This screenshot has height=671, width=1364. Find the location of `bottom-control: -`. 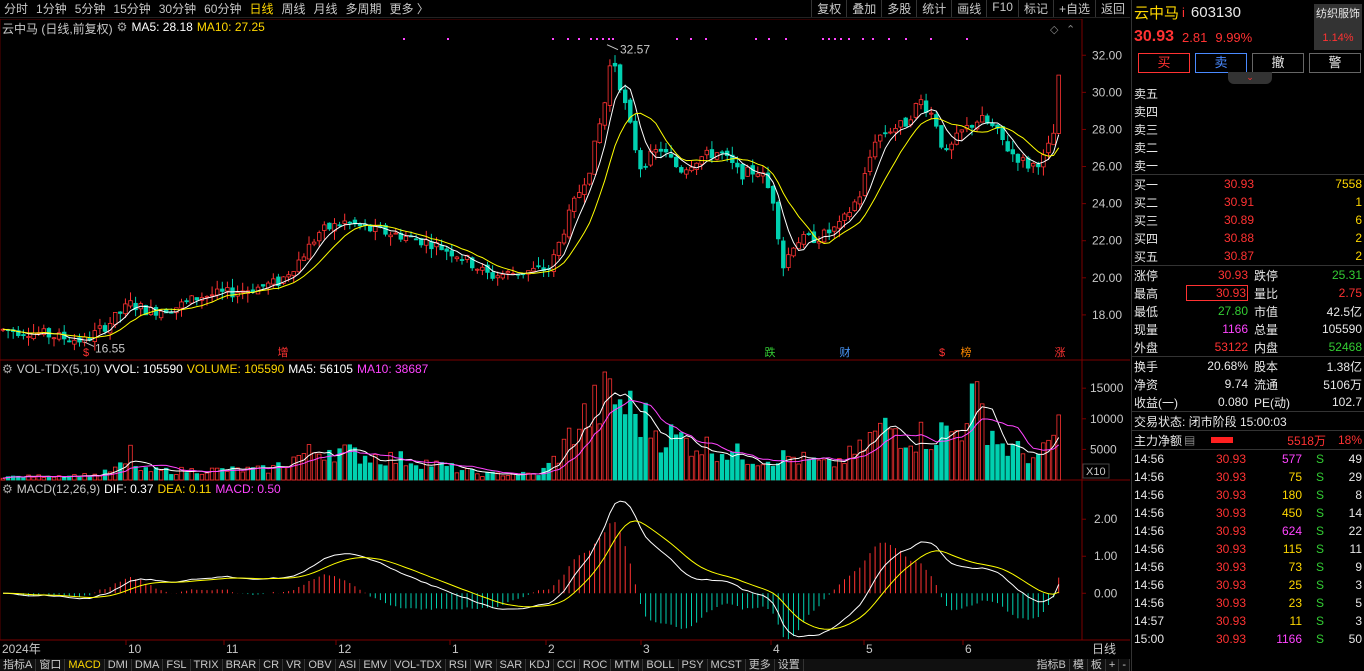

bottom-control: - is located at coordinates (1124, 665).